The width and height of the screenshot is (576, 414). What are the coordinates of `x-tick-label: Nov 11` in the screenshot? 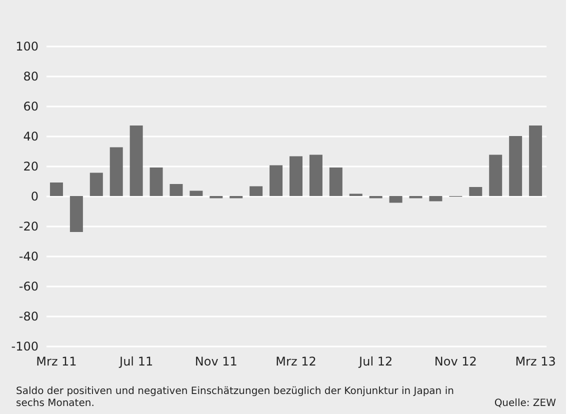 It's located at (216, 361).